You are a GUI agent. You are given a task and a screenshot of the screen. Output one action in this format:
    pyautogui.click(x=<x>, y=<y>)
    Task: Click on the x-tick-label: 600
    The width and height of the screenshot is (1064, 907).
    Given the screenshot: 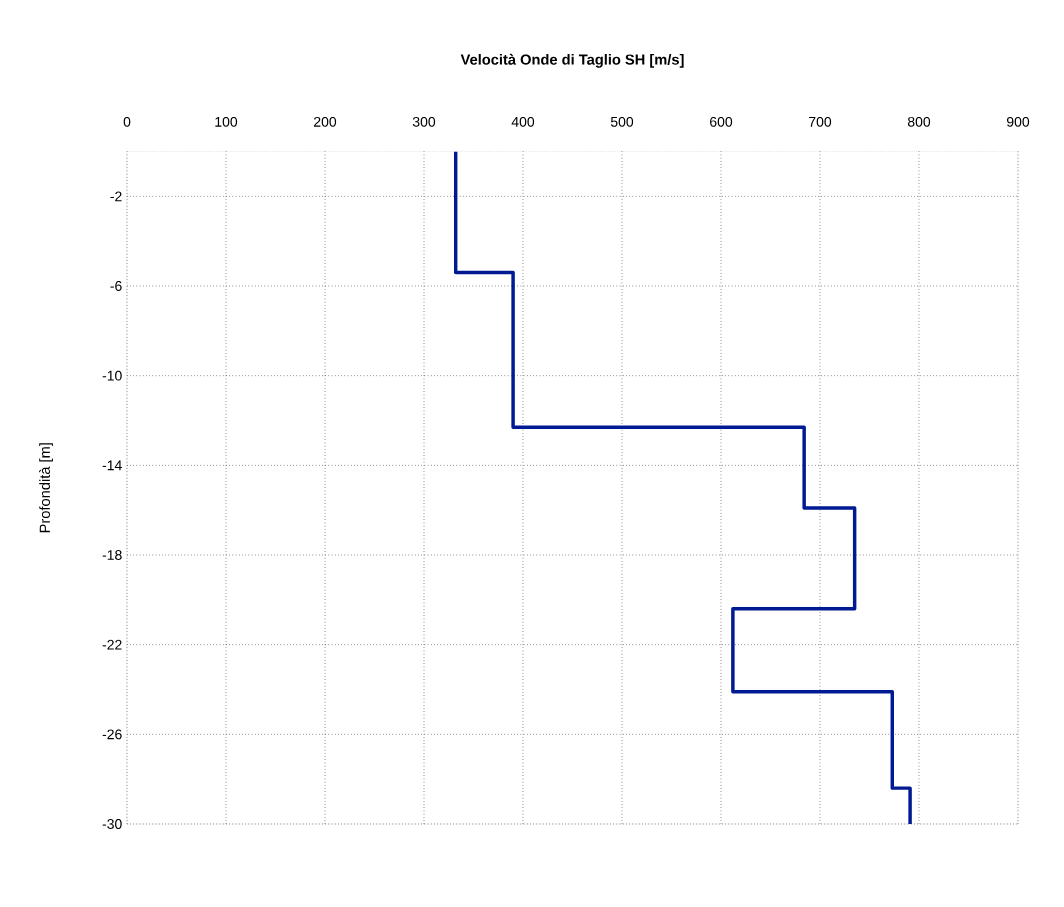 What is the action you would take?
    pyautogui.click(x=721, y=121)
    